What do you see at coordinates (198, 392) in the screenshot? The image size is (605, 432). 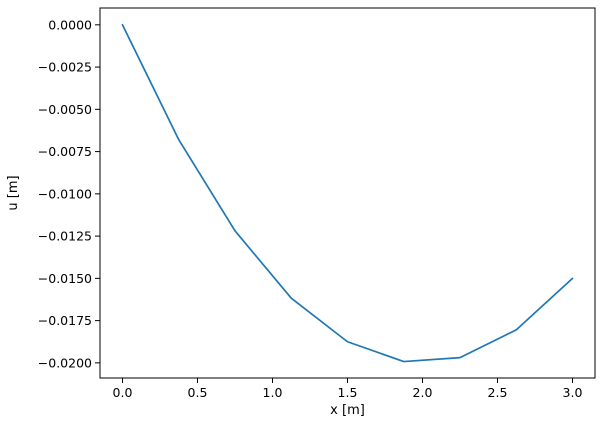 I see `x-tick-label: 0.5` at bounding box center [198, 392].